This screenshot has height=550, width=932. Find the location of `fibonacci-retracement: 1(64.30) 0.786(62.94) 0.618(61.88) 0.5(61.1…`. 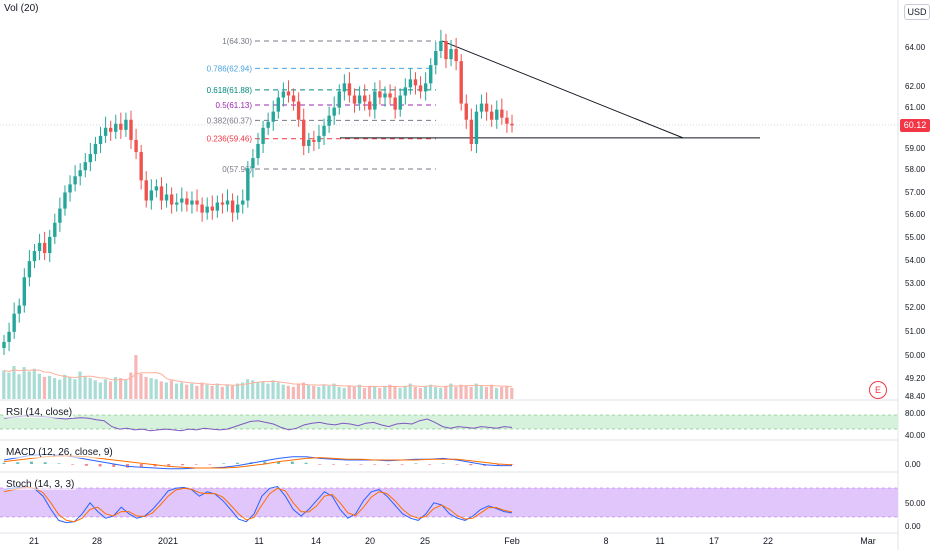

fibonacci-retracement: 1(64.30) 0.786(62.94) 0.618(61.88) 0.5(61.1… is located at coordinates (321, 105).